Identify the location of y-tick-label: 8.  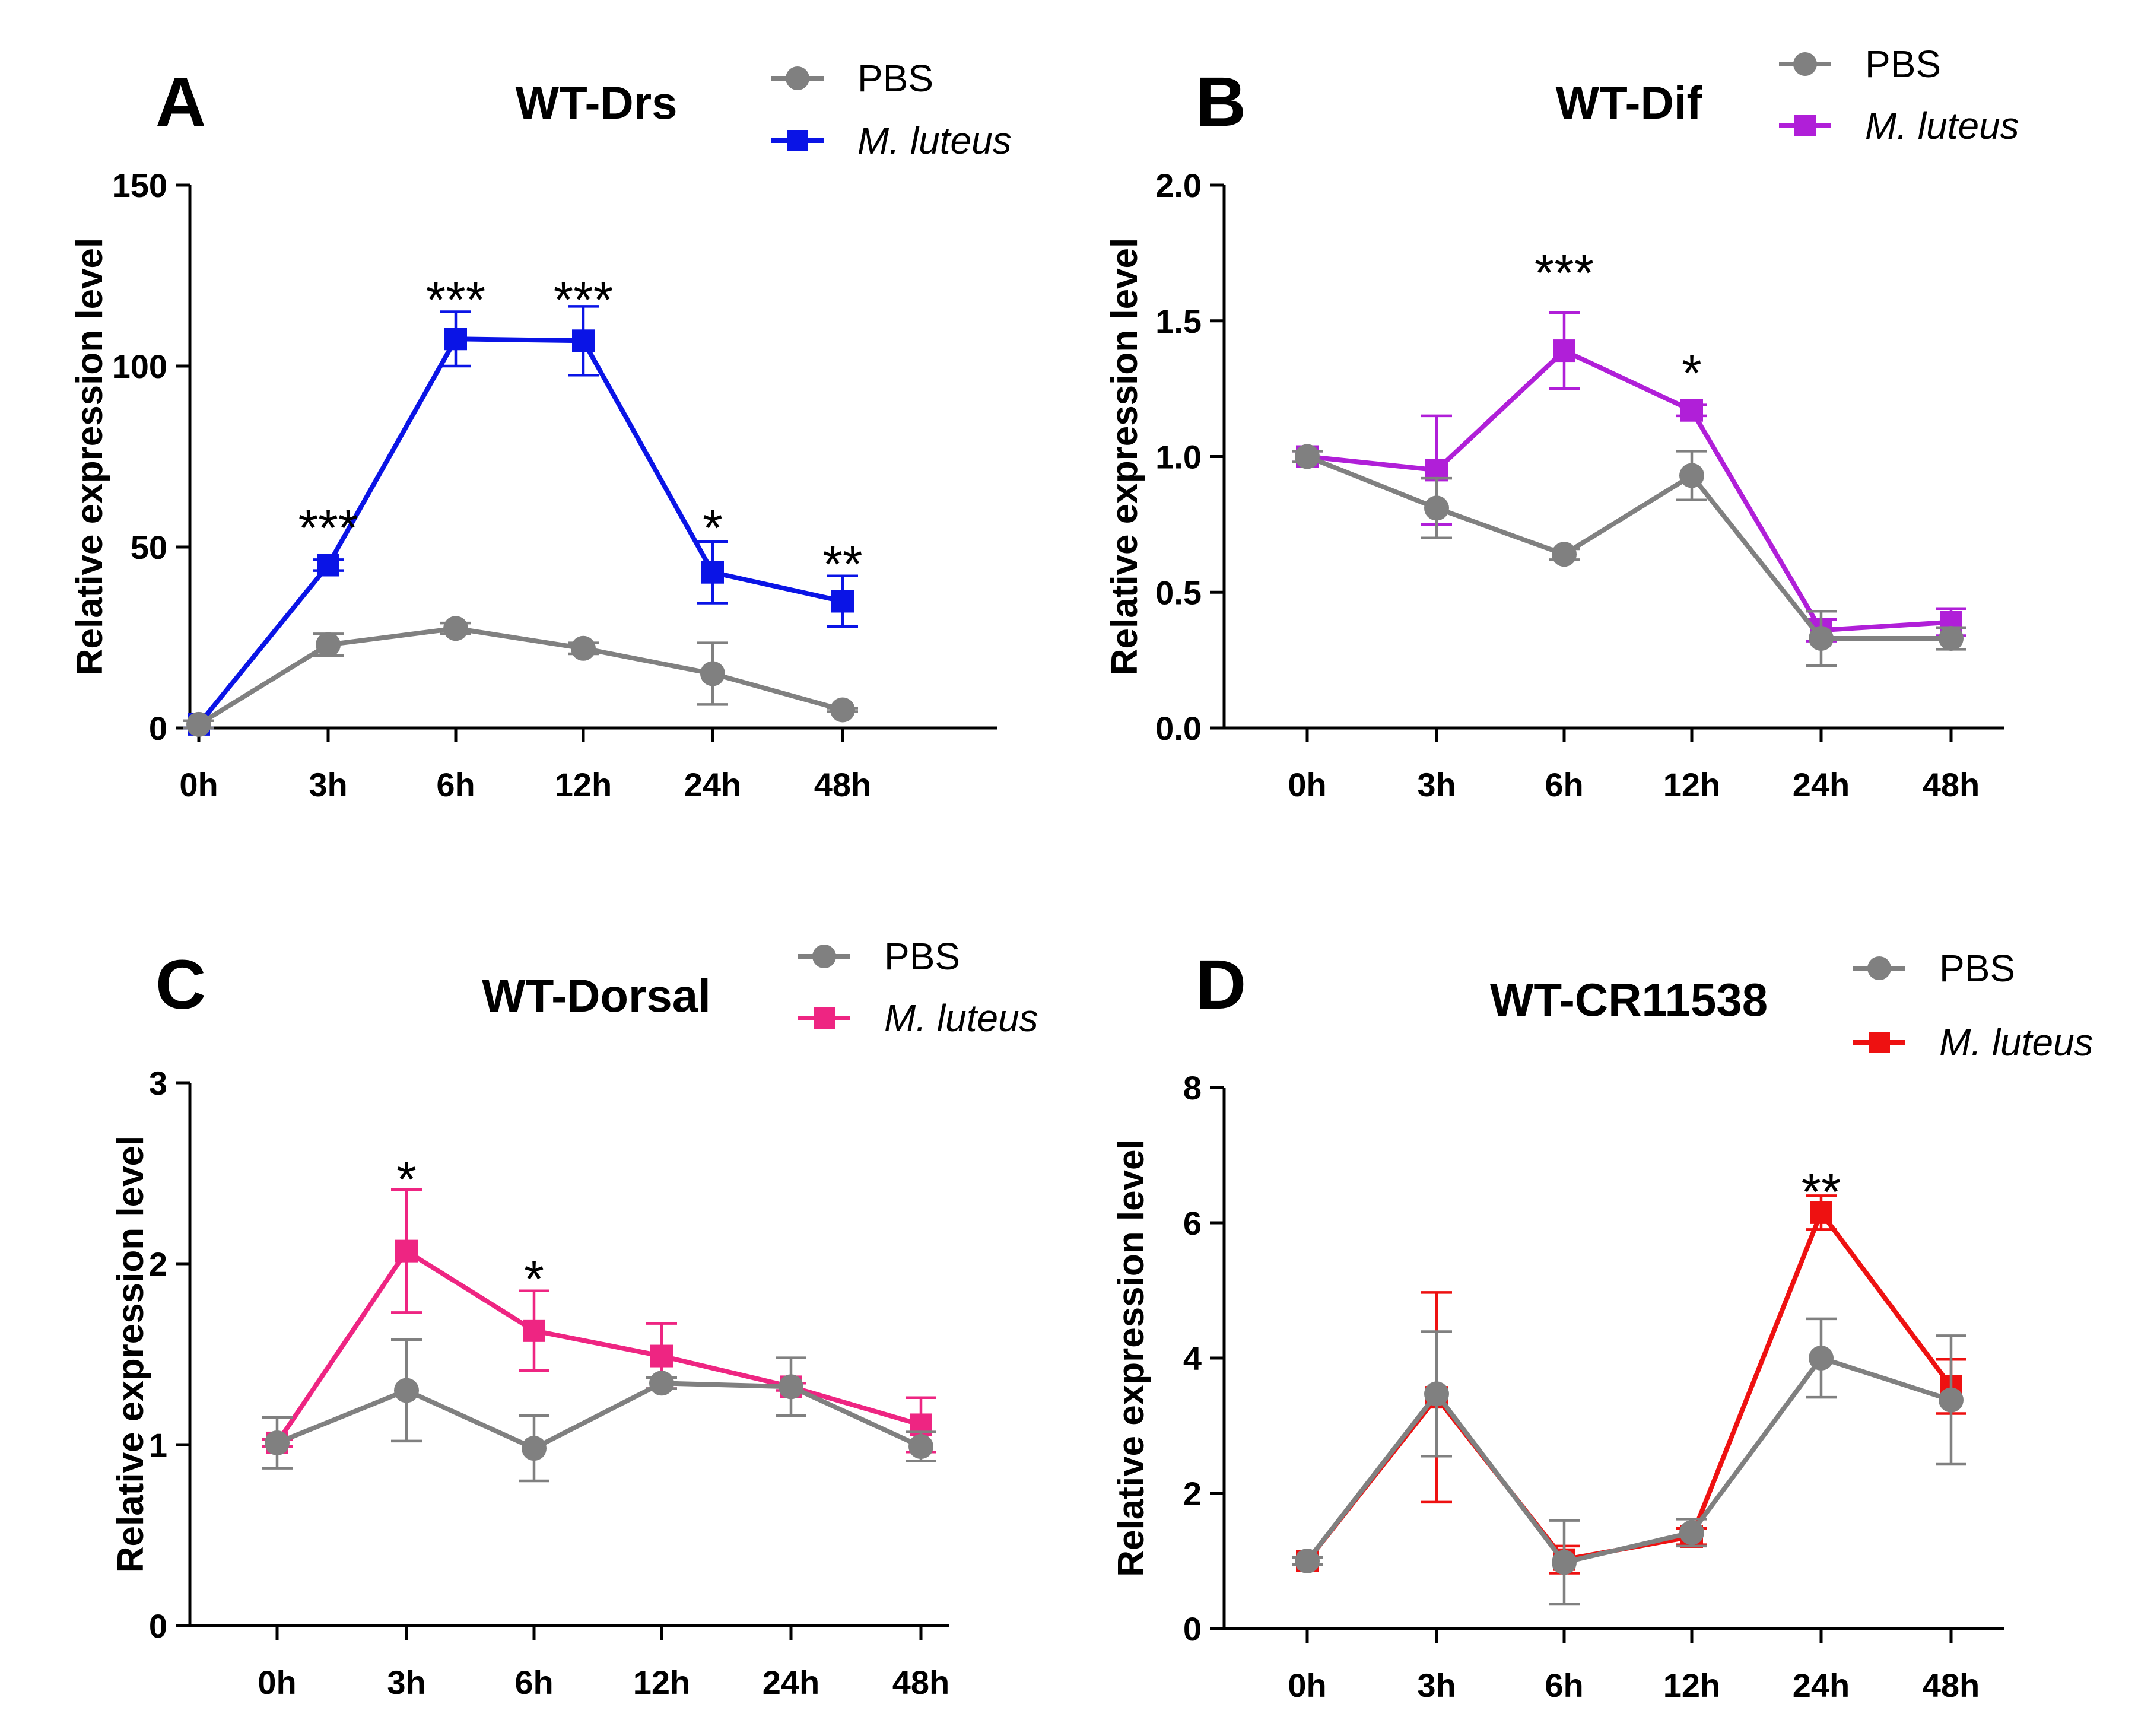
(1192, 1088).